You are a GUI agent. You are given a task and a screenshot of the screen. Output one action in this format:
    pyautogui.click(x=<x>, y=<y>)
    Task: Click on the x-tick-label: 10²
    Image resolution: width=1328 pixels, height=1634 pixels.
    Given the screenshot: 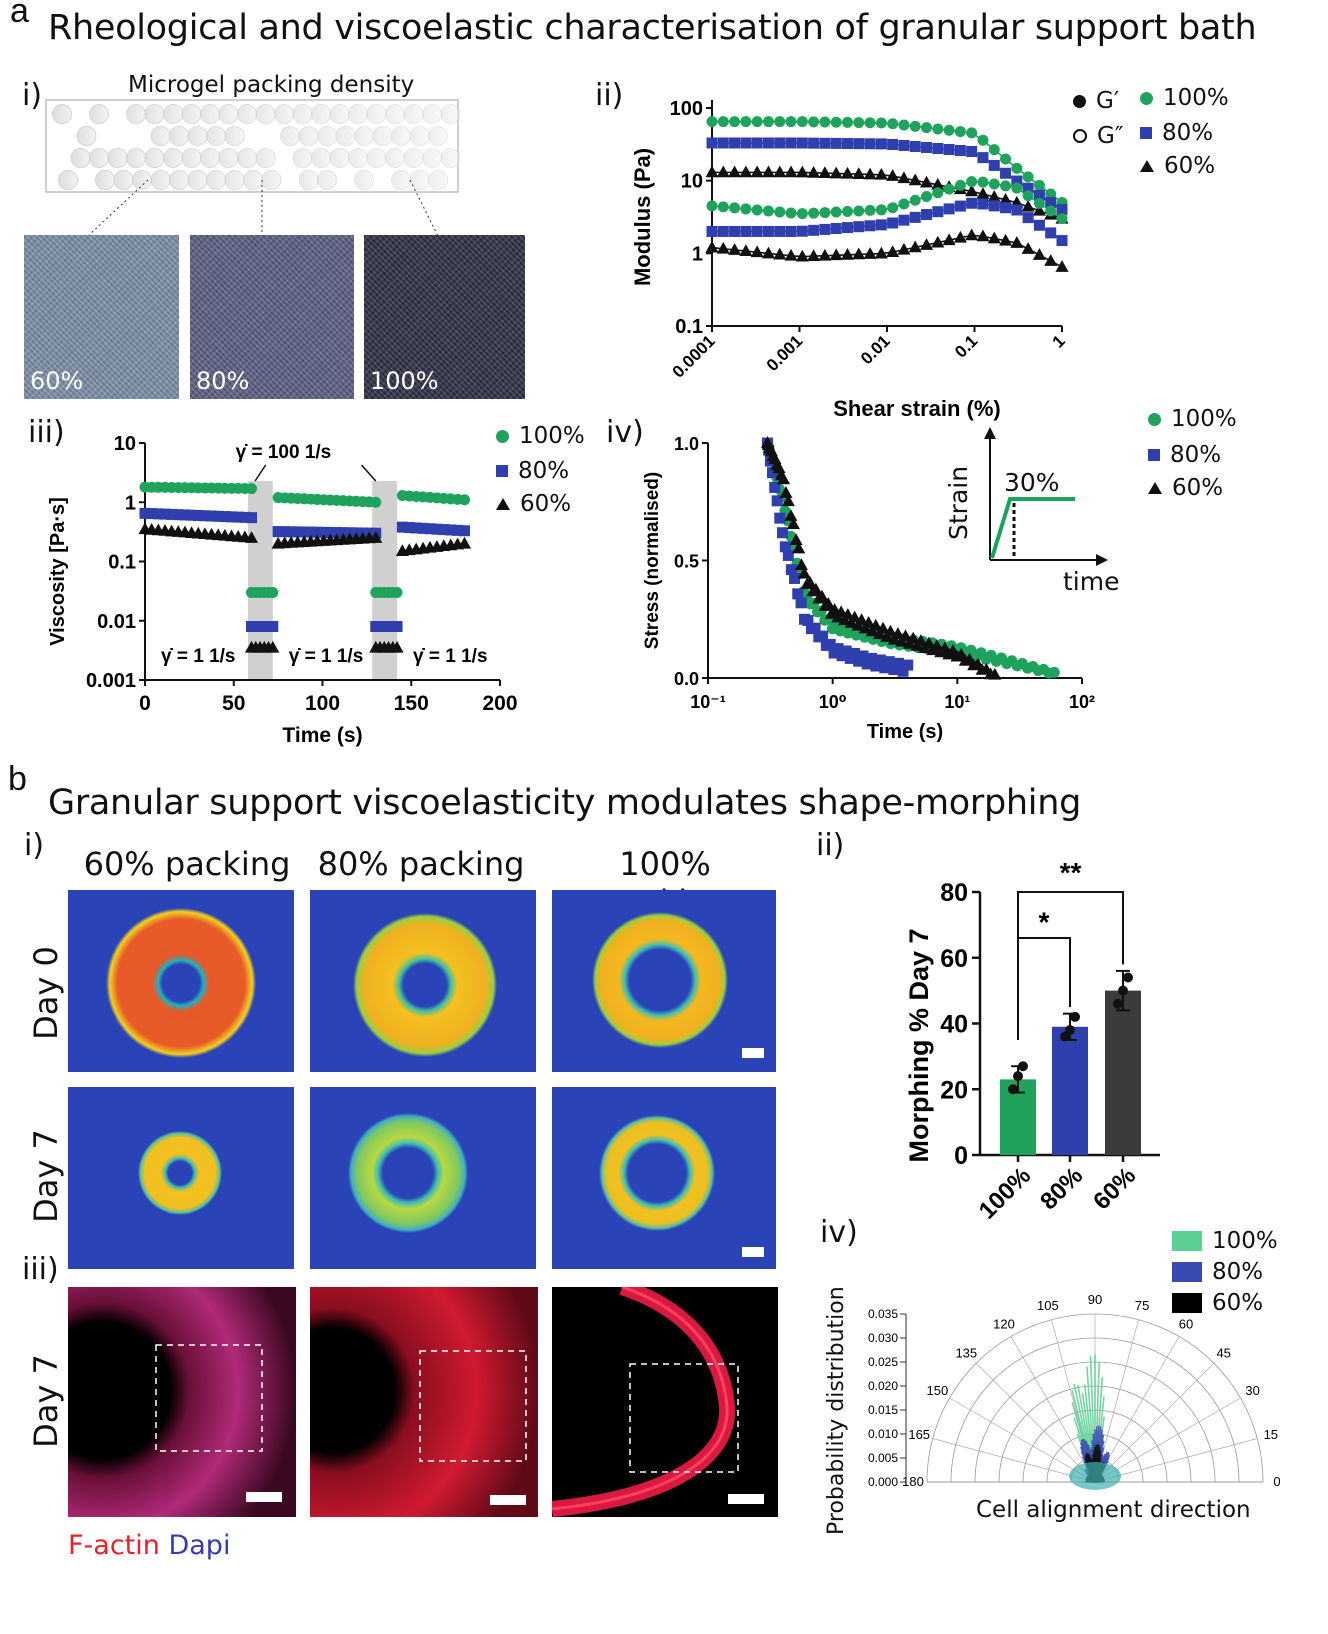 What is the action you would take?
    pyautogui.click(x=1082, y=702)
    